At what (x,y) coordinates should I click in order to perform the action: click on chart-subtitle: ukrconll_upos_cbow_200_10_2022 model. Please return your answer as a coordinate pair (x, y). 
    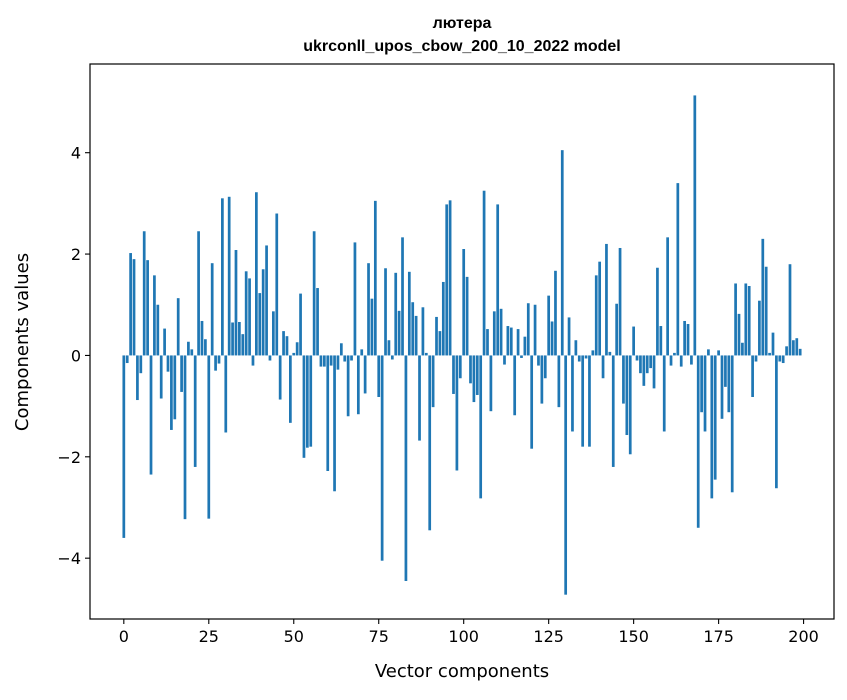
    Looking at the image, I should click on (461, 46).